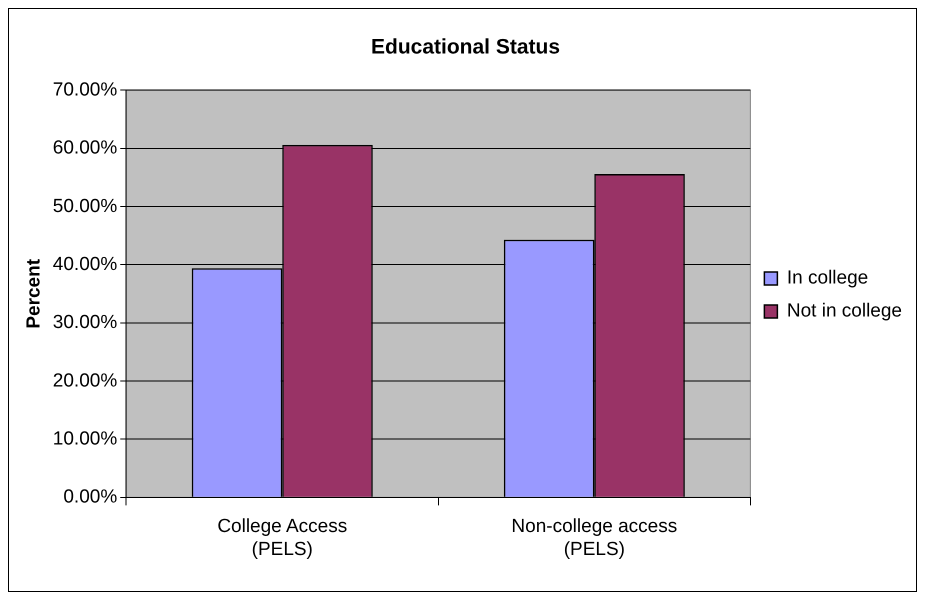 The width and height of the screenshot is (925, 600). I want to click on y-axis-title: Percent, so click(34, 293).